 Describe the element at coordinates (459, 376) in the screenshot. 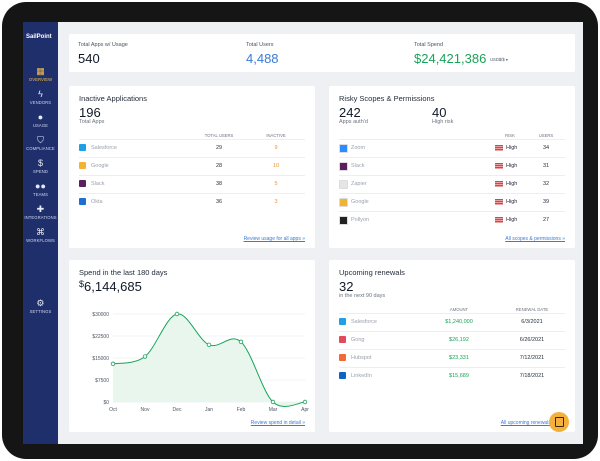

I see `amount-value: $15,689` at that location.